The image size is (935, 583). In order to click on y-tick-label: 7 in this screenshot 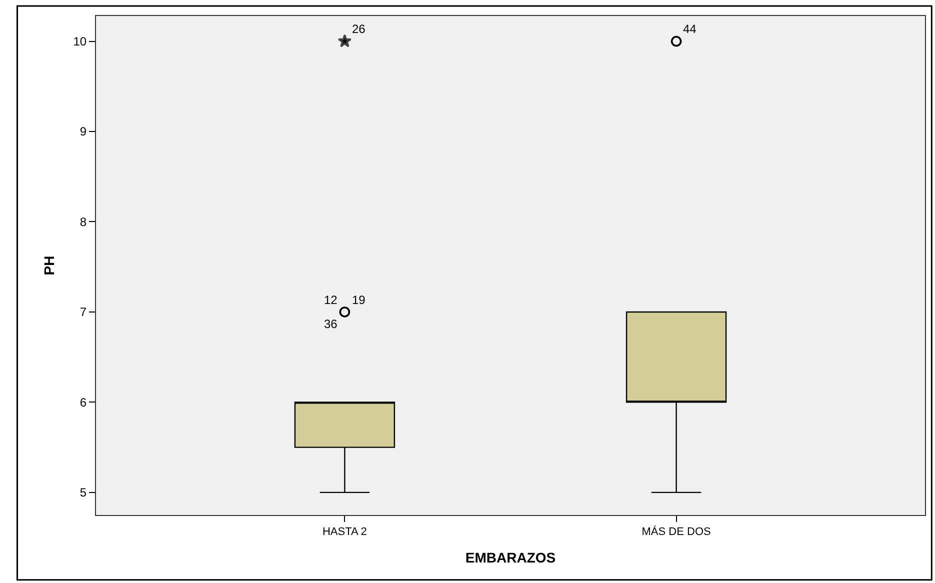, I will do `click(83, 312)`.